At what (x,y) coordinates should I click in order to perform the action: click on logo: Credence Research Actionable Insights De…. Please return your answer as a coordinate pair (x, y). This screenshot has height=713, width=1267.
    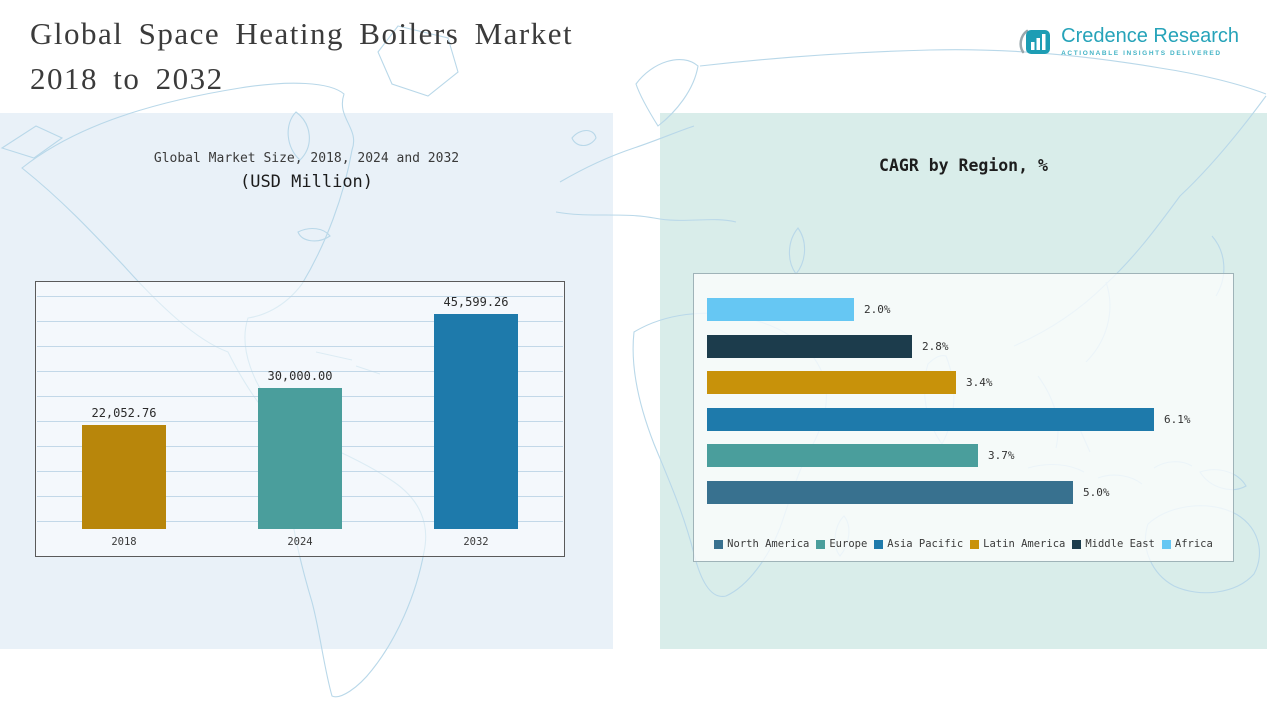
    Looking at the image, I should click on (1128, 42).